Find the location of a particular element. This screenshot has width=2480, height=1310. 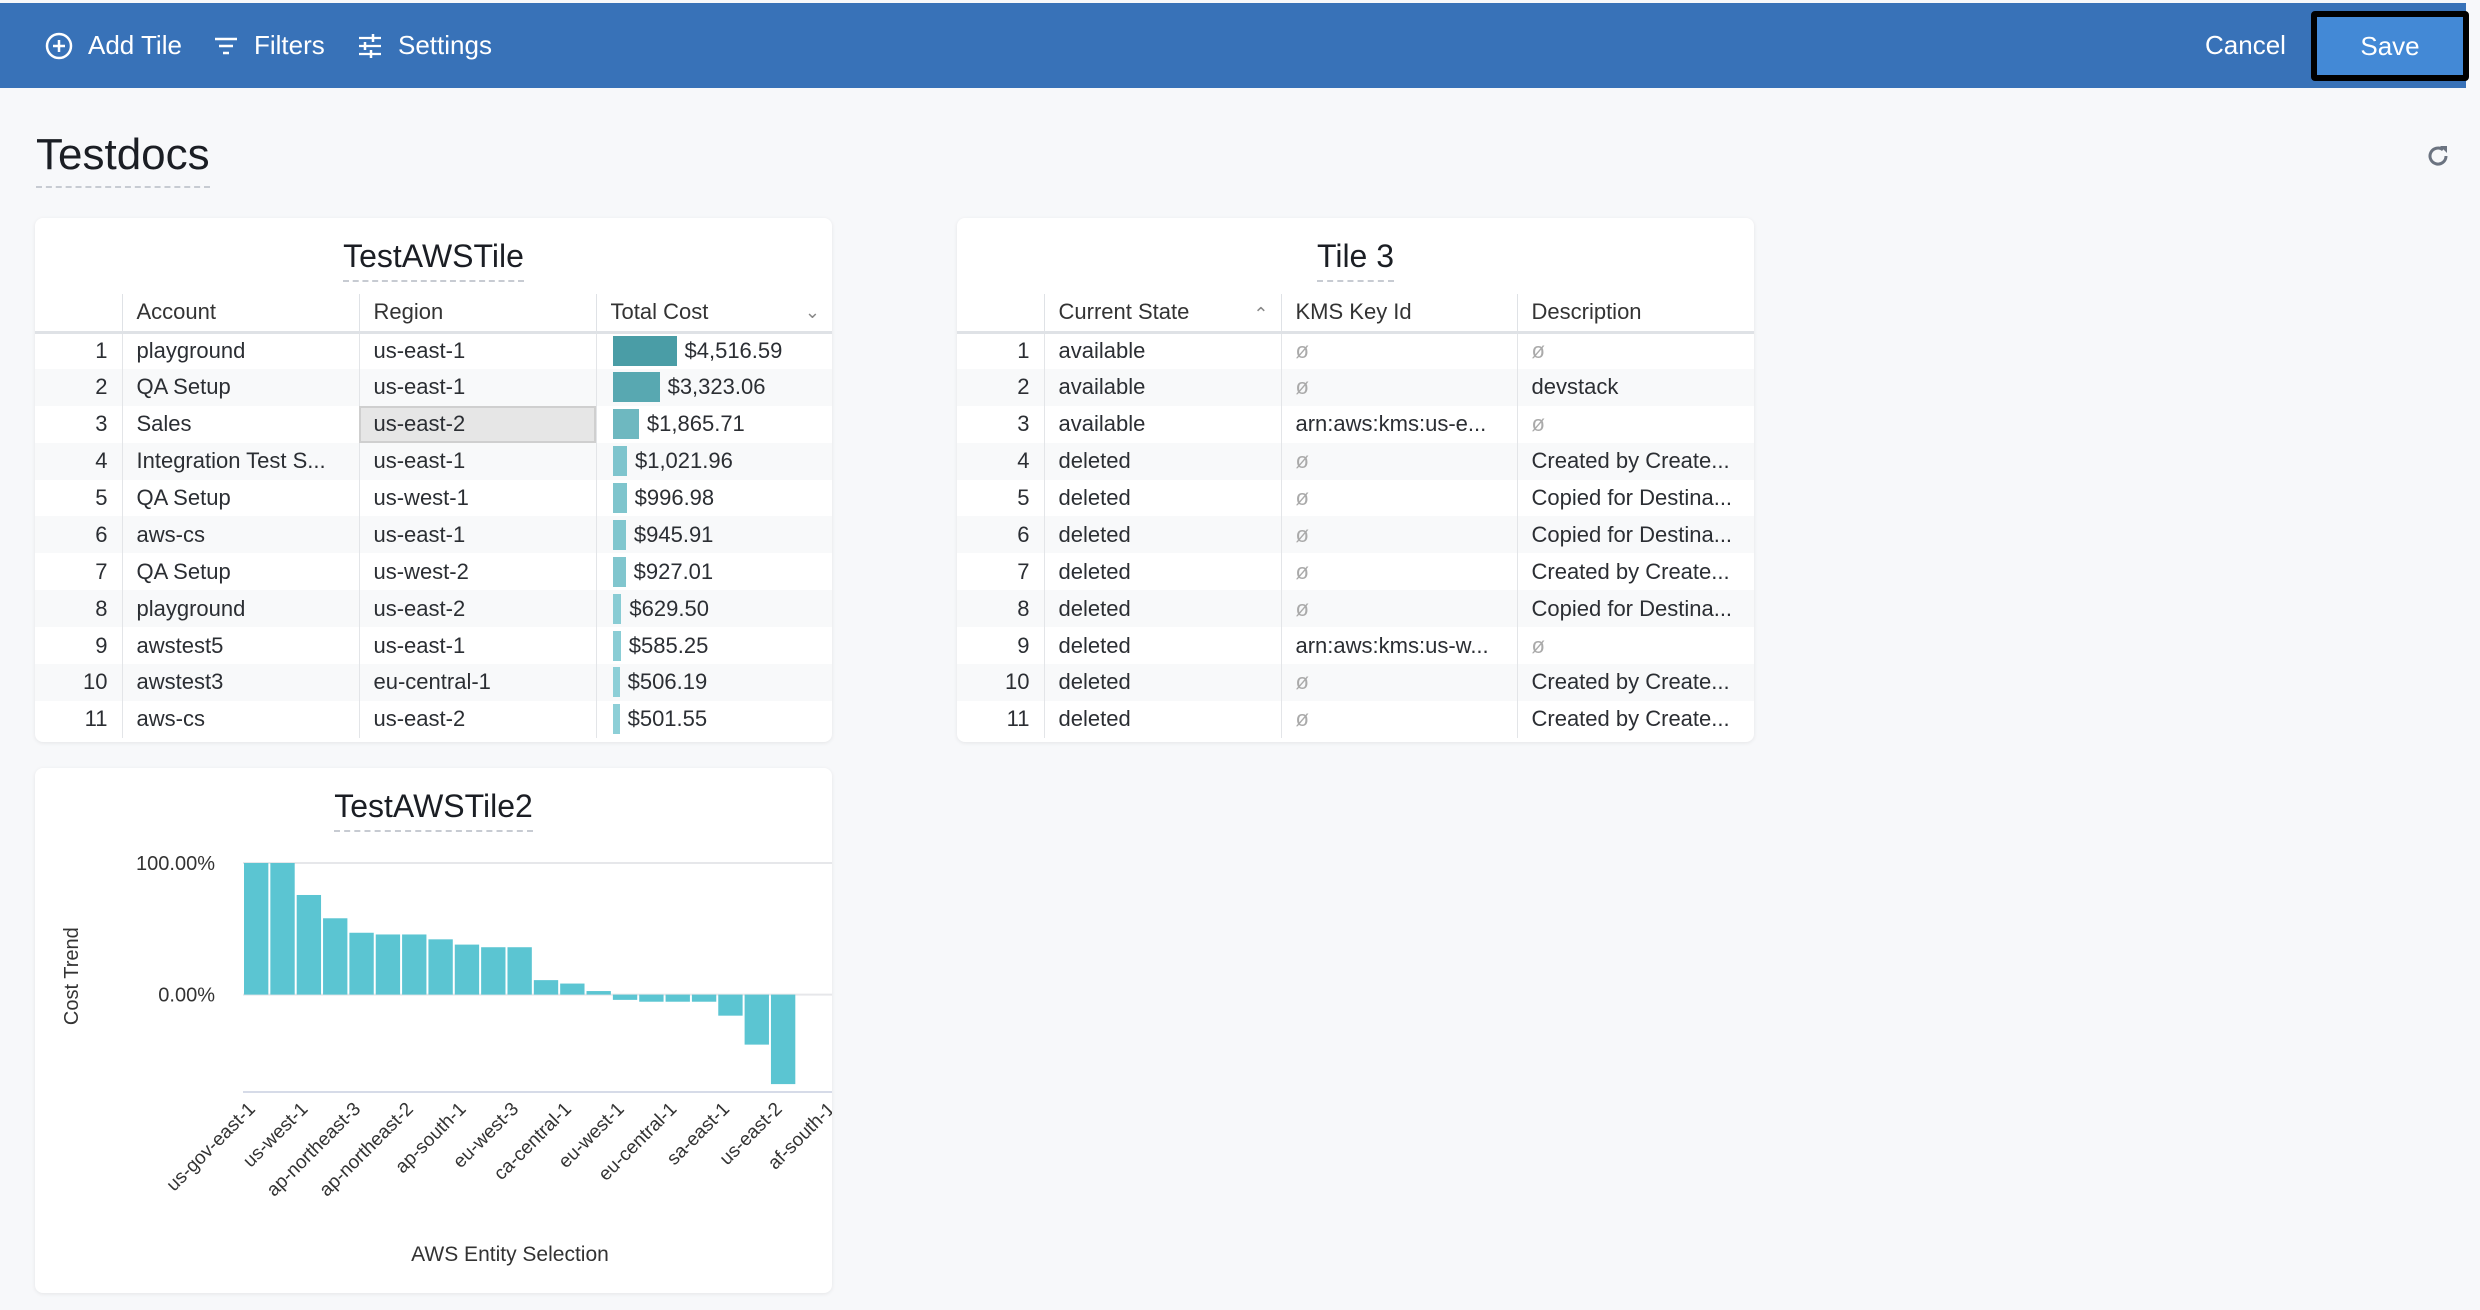

total-cost-cell: $927.01 is located at coordinates (713, 572).